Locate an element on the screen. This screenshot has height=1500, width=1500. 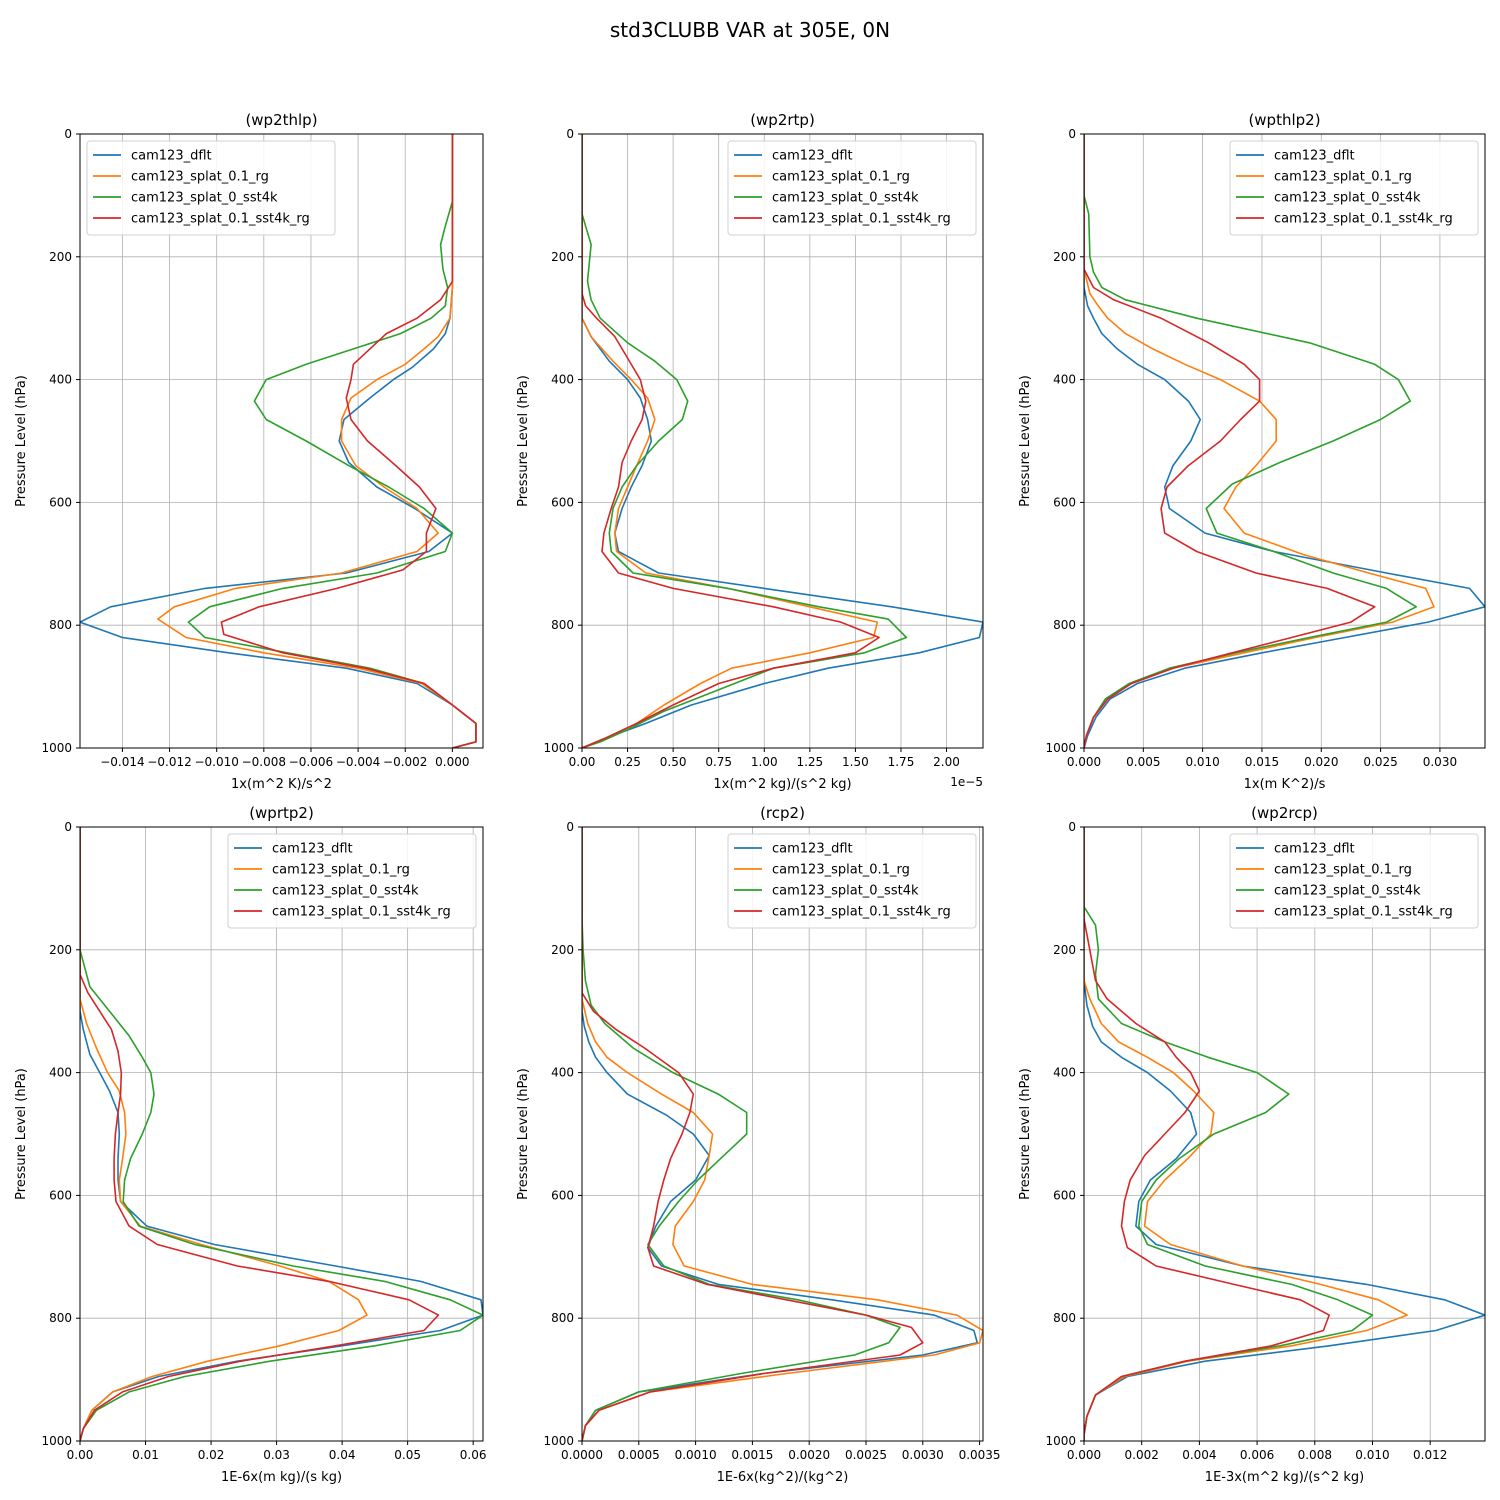
x-tick-label: 0.75 is located at coordinates (718, 762).